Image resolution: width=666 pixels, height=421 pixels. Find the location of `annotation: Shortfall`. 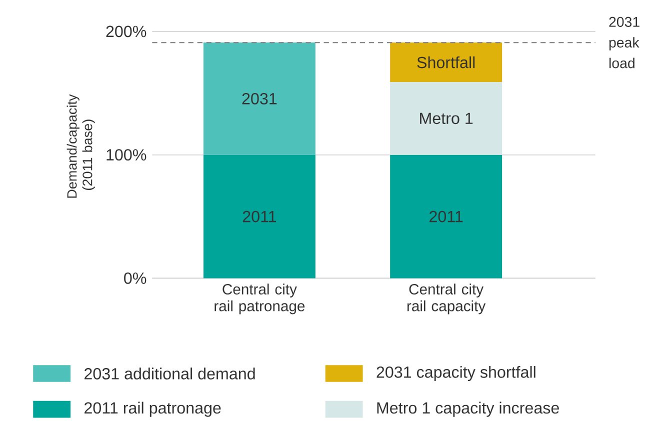

annotation: Shortfall is located at coordinates (446, 62).